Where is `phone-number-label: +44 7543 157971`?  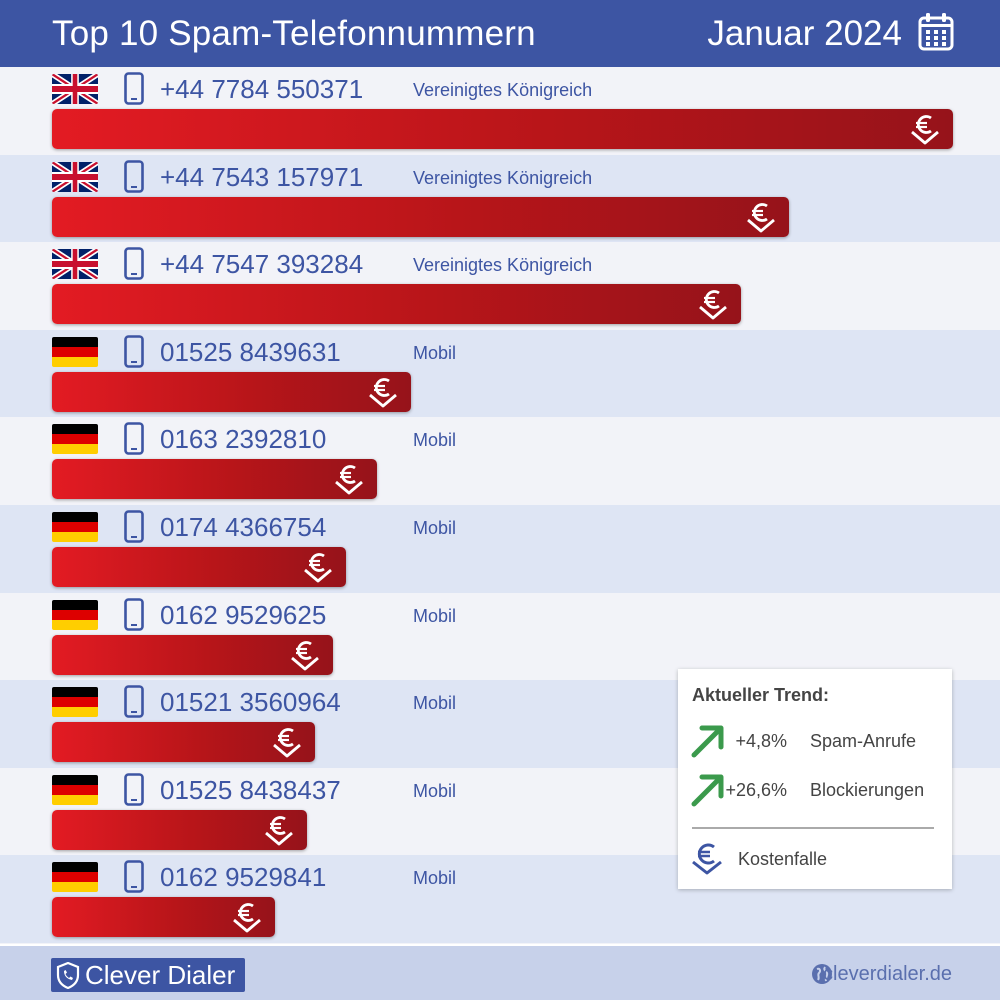
phone-number-label: +44 7543 157971 is located at coordinates (262, 176).